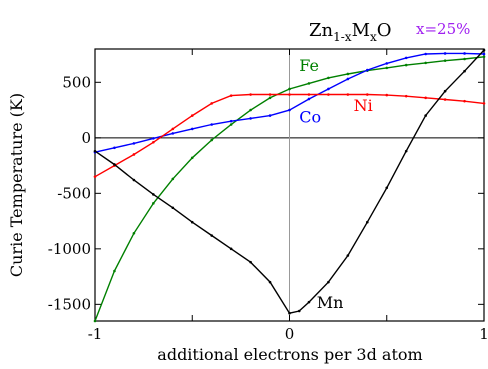  What do you see at coordinates (336, 184) in the screenshot?
I see `series-labels: Fe Co Ni Mn` at bounding box center [336, 184].